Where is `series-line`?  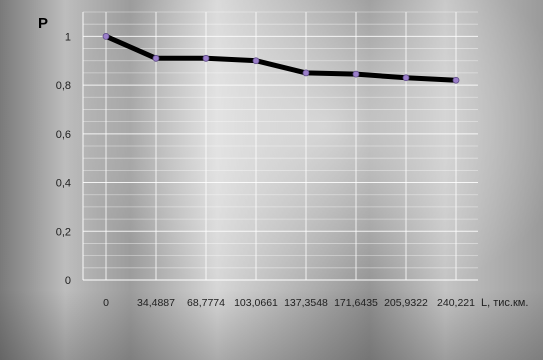 series-line is located at coordinates (281, 58).